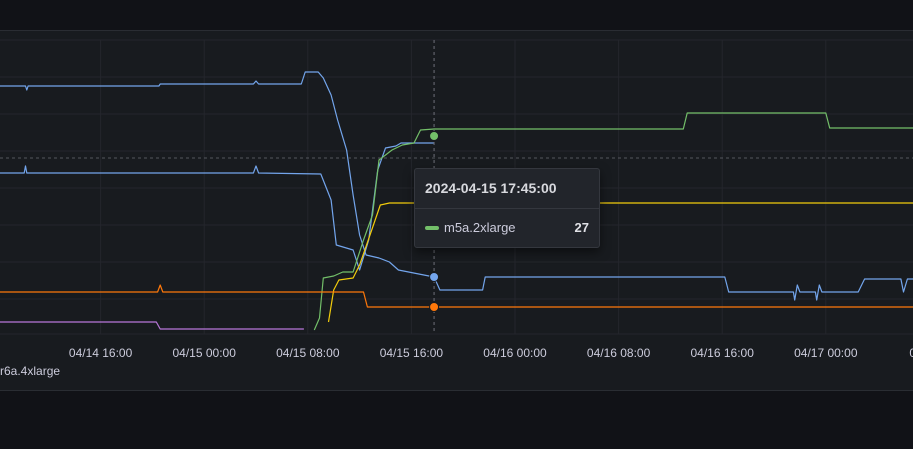 Image resolution: width=913 pixels, height=449 pixels. What do you see at coordinates (722, 353) in the screenshot?
I see `x-tick-label: 04/16 16:00` at bounding box center [722, 353].